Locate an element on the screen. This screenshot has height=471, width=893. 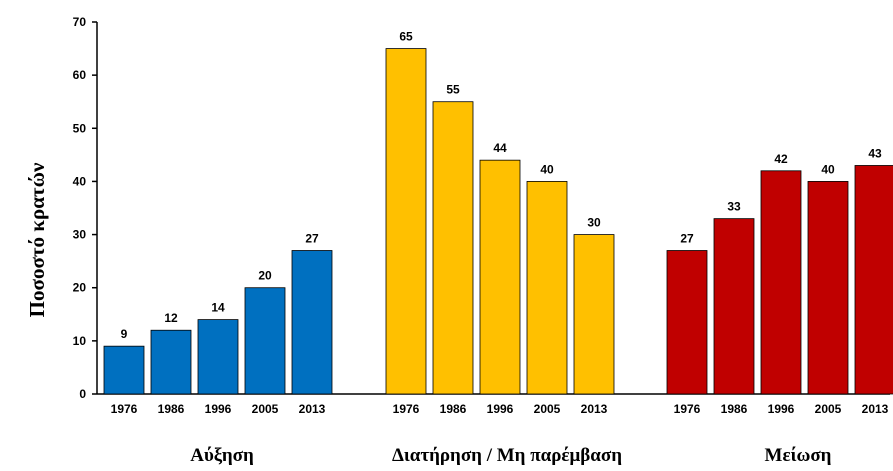
y-tick-label: 20 is located at coordinates (80, 288).